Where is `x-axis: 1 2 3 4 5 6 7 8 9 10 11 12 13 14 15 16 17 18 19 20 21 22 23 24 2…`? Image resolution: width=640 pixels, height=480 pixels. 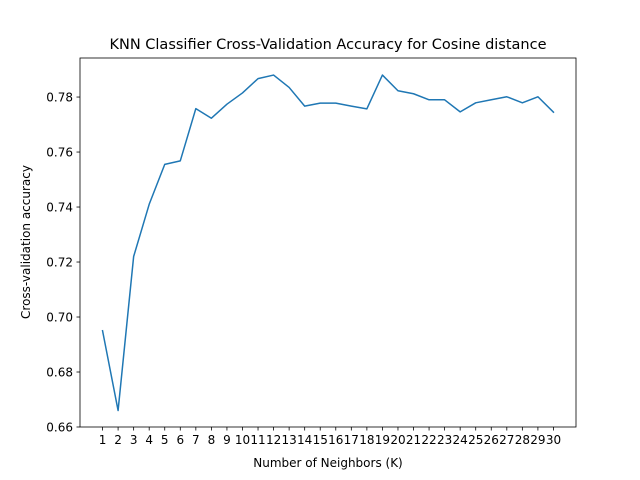 x-axis: 1 2 3 4 5 6 7 8 9 10 11 12 13 14 15 16 17 18 19 20 21 22 23 24 2… is located at coordinates (330, 437).